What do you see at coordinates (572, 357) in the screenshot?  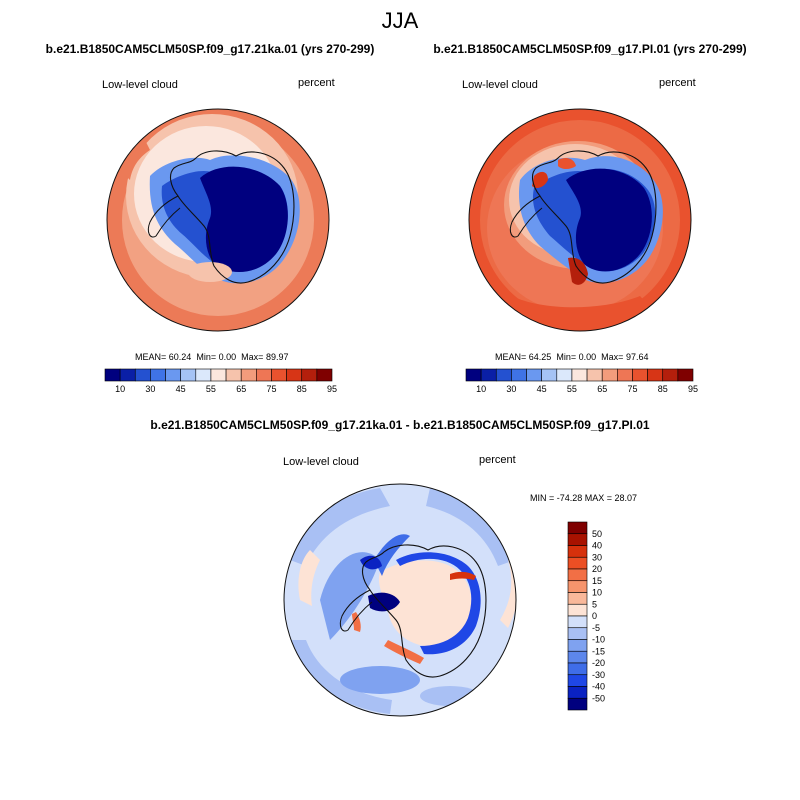 I see `right-stats: MEAN= 64.25 Min= 0.00 Max= 97.64` at bounding box center [572, 357].